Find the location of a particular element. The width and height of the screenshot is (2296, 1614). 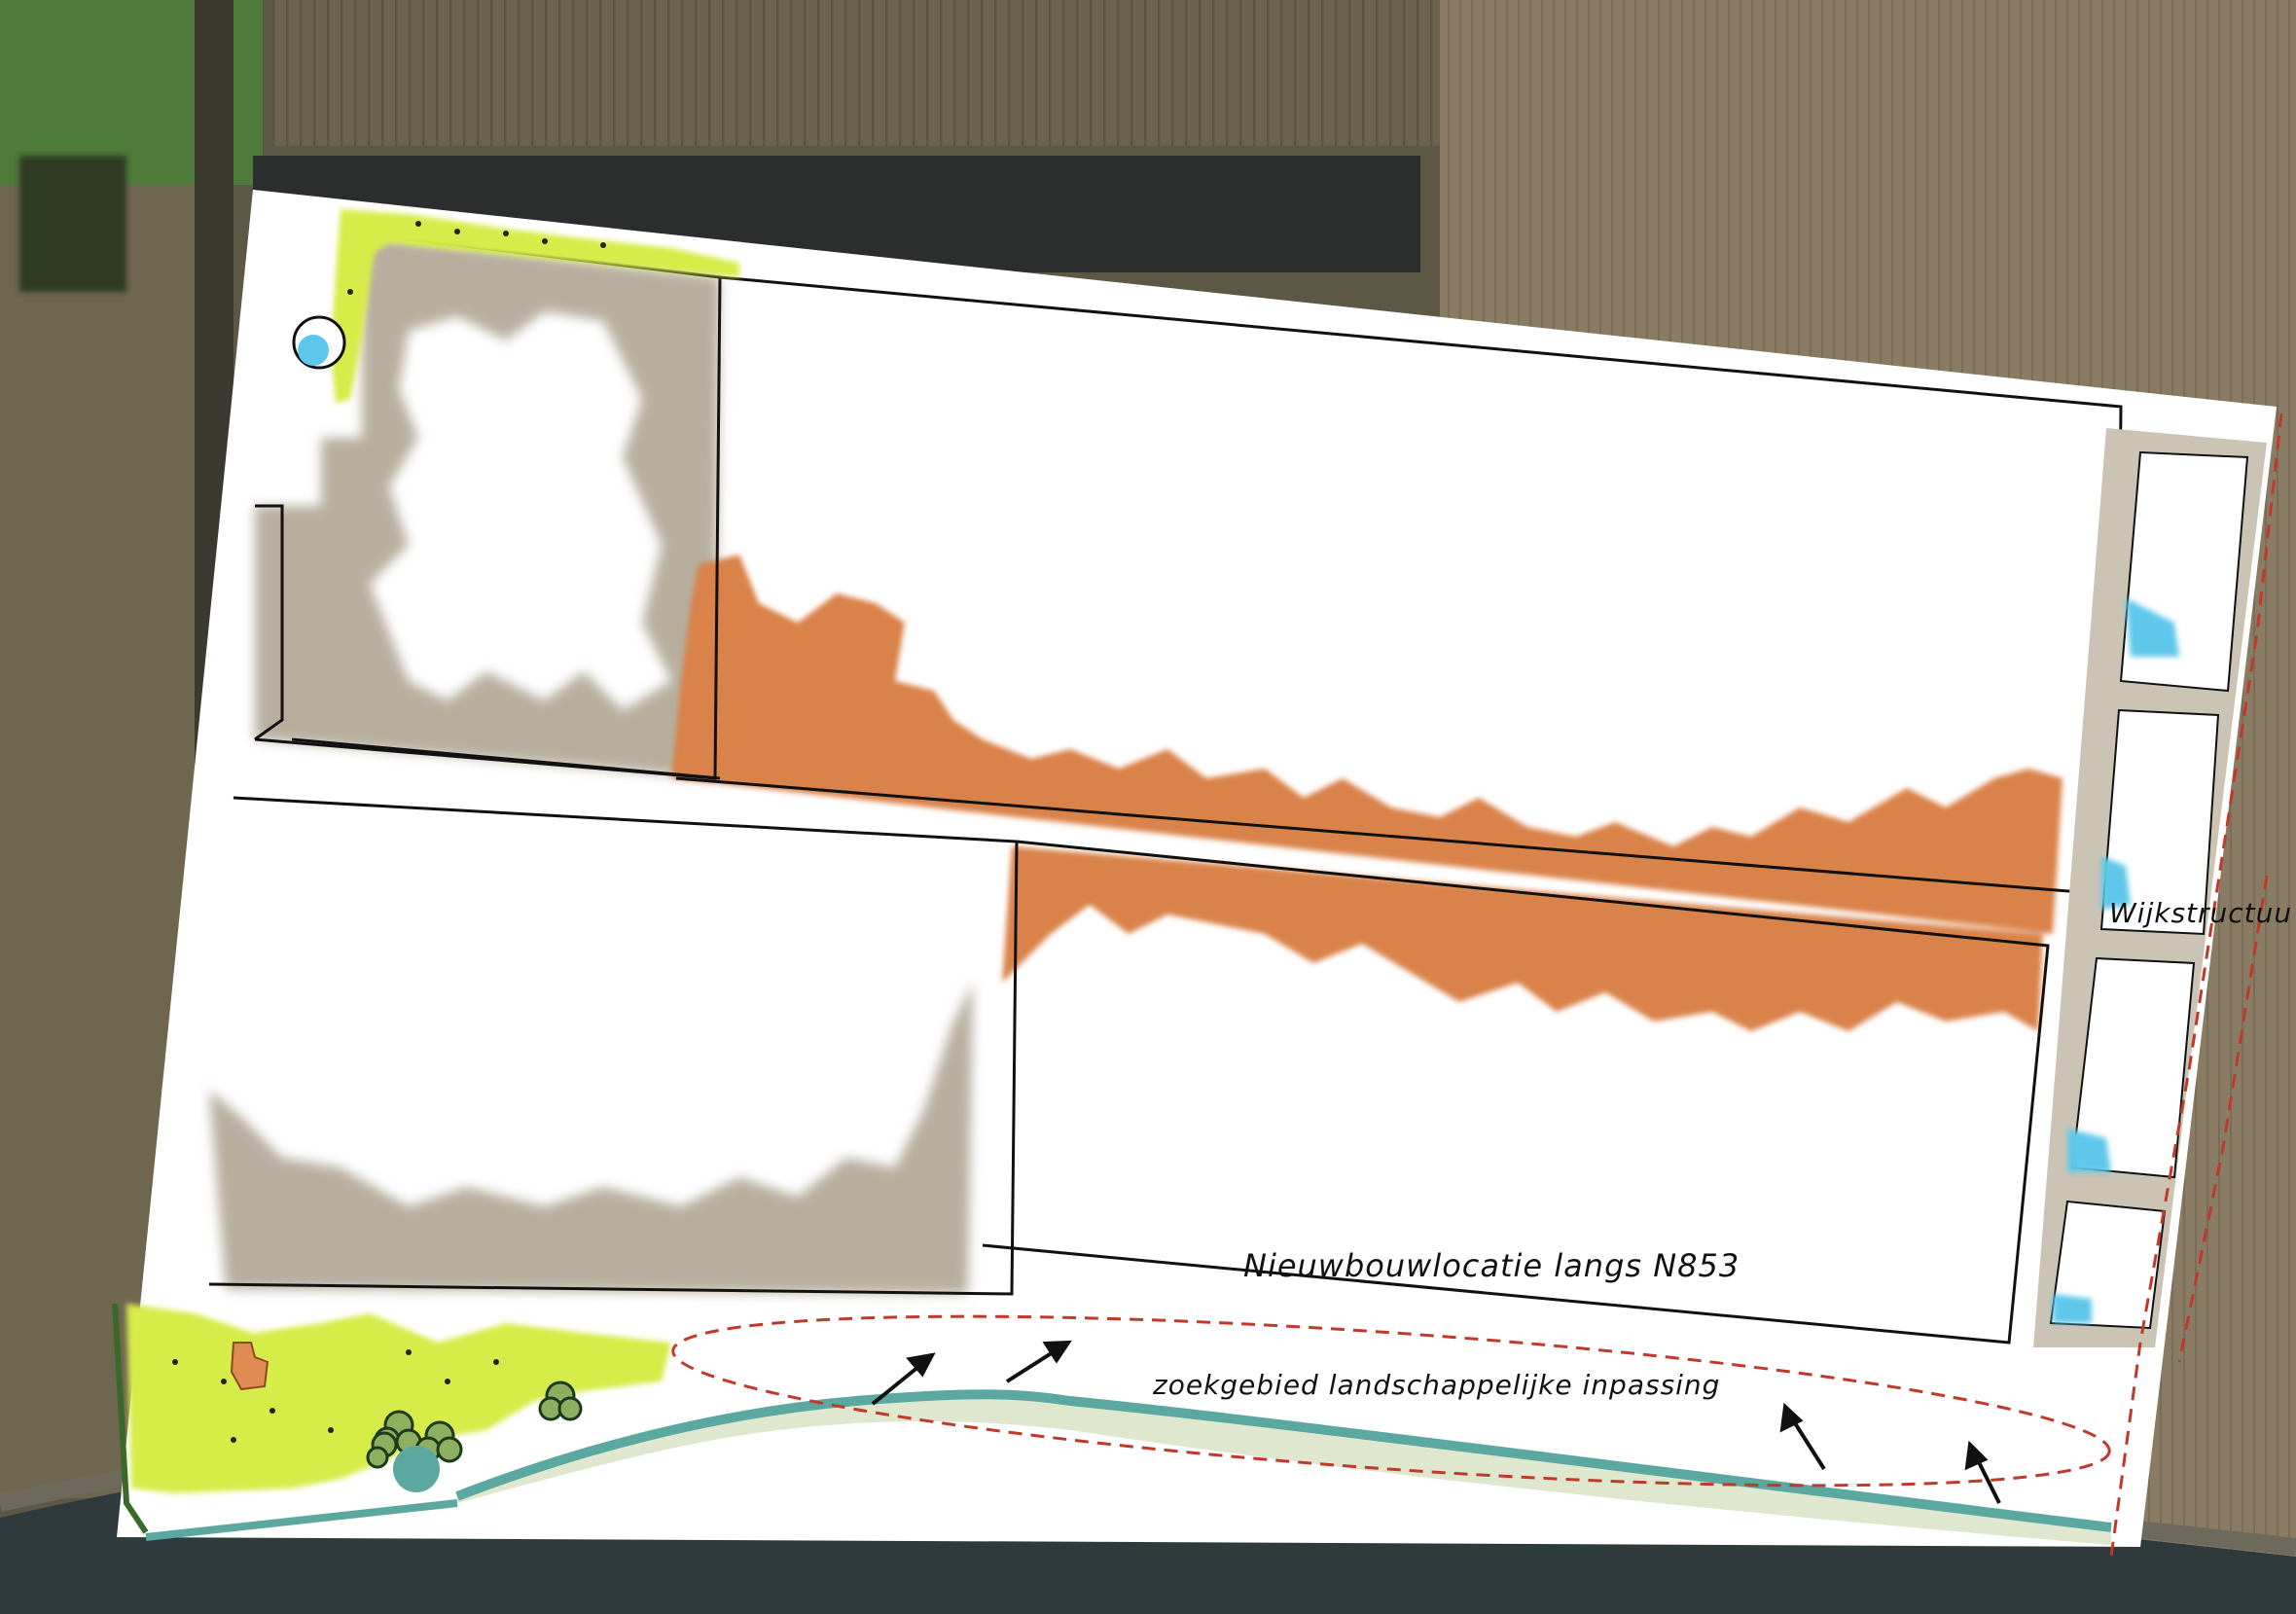

field-north is located at coordinates (856, 73).